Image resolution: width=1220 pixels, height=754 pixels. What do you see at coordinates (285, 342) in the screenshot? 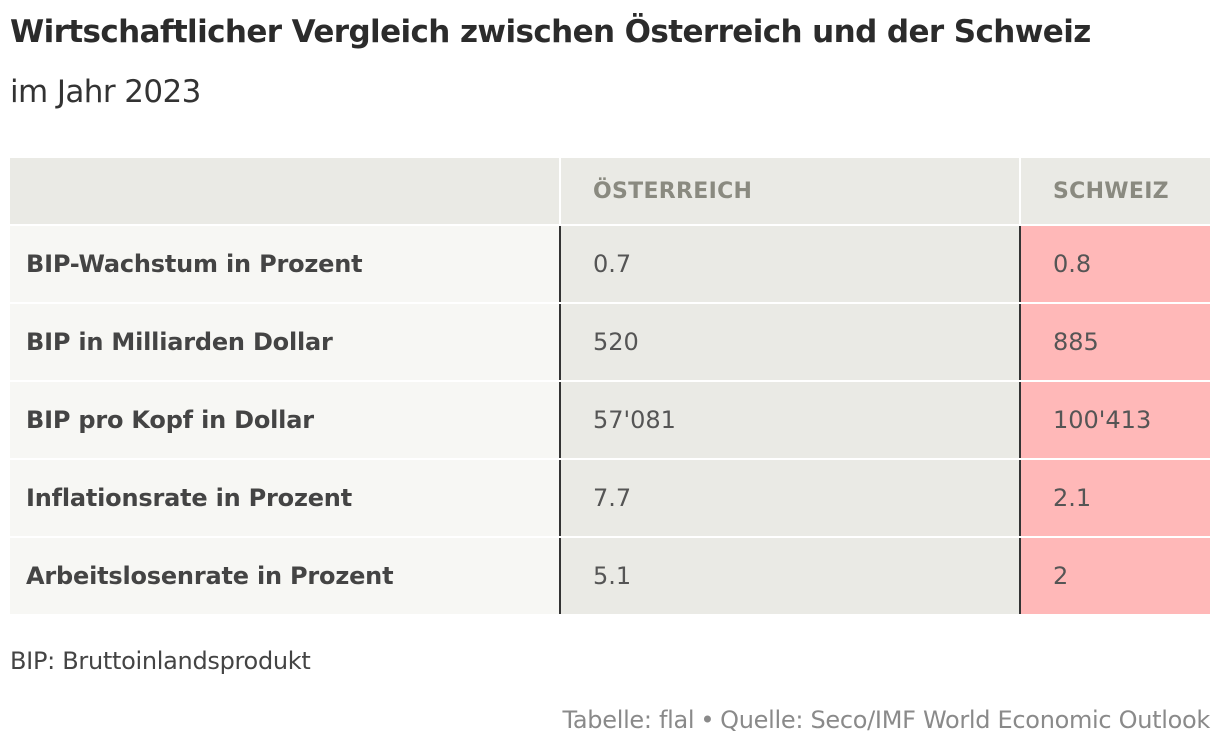
I see `row-label: BIP in Milliarden Dollar` at bounding box center [285, 342].